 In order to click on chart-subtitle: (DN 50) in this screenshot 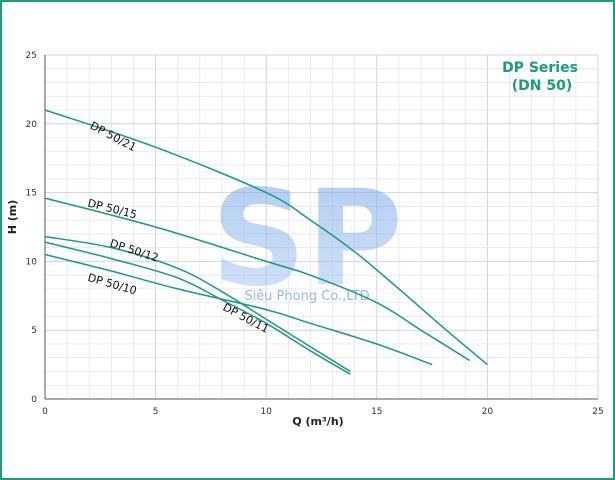, I will do `click(542, 86)`.